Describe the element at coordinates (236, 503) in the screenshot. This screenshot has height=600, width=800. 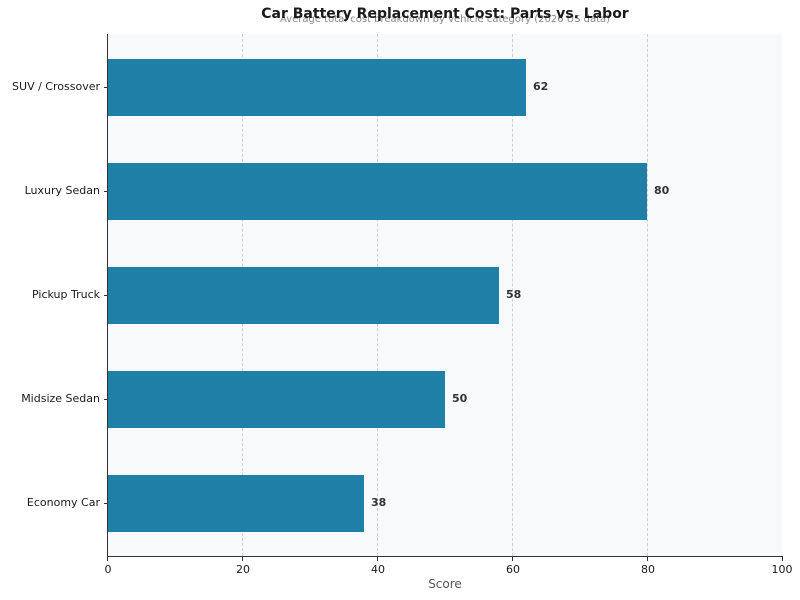
I see `bar-economy-car` at that location.